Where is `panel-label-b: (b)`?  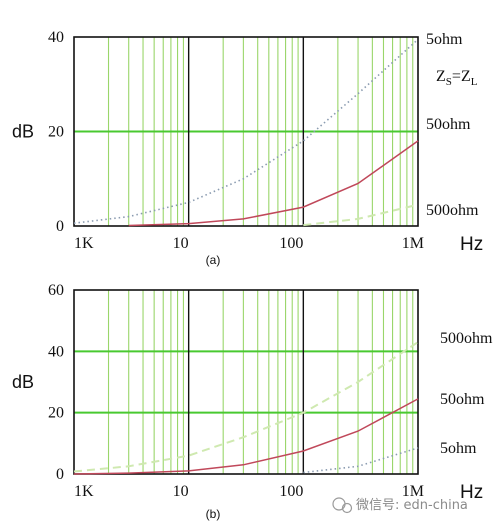
panel-label-b: (b) is located at coordinates (213, 514).